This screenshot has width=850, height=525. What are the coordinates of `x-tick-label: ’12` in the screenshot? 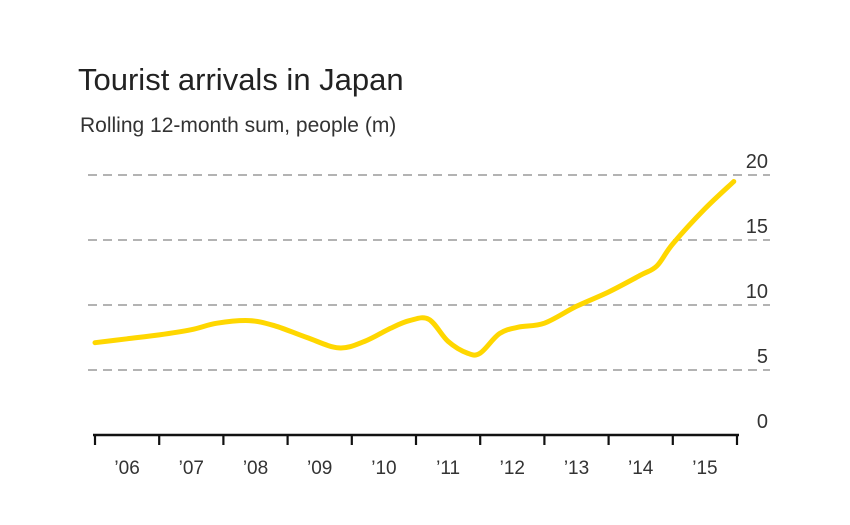 It's located at (512, 468).